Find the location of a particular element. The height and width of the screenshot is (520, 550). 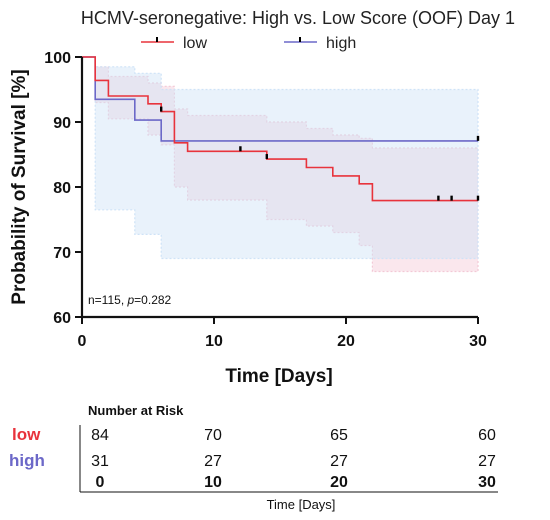

y-tick-label: 60 is located at coordinates (62, 318).